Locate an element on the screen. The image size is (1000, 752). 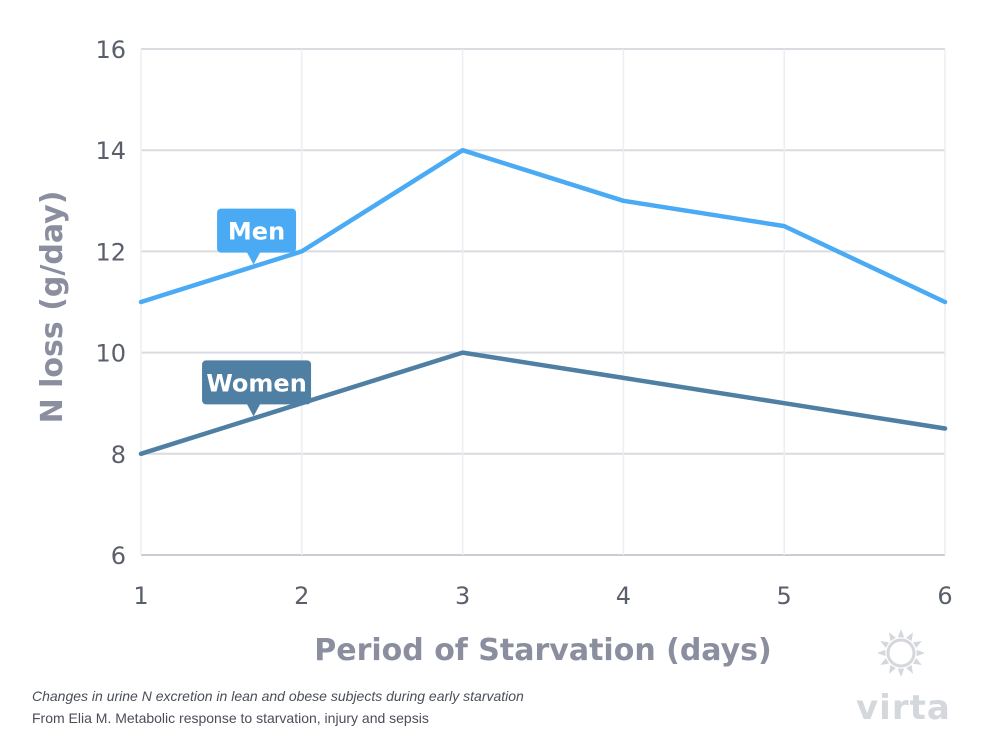
series-label-women: Women is located at coordinates (257, 388).